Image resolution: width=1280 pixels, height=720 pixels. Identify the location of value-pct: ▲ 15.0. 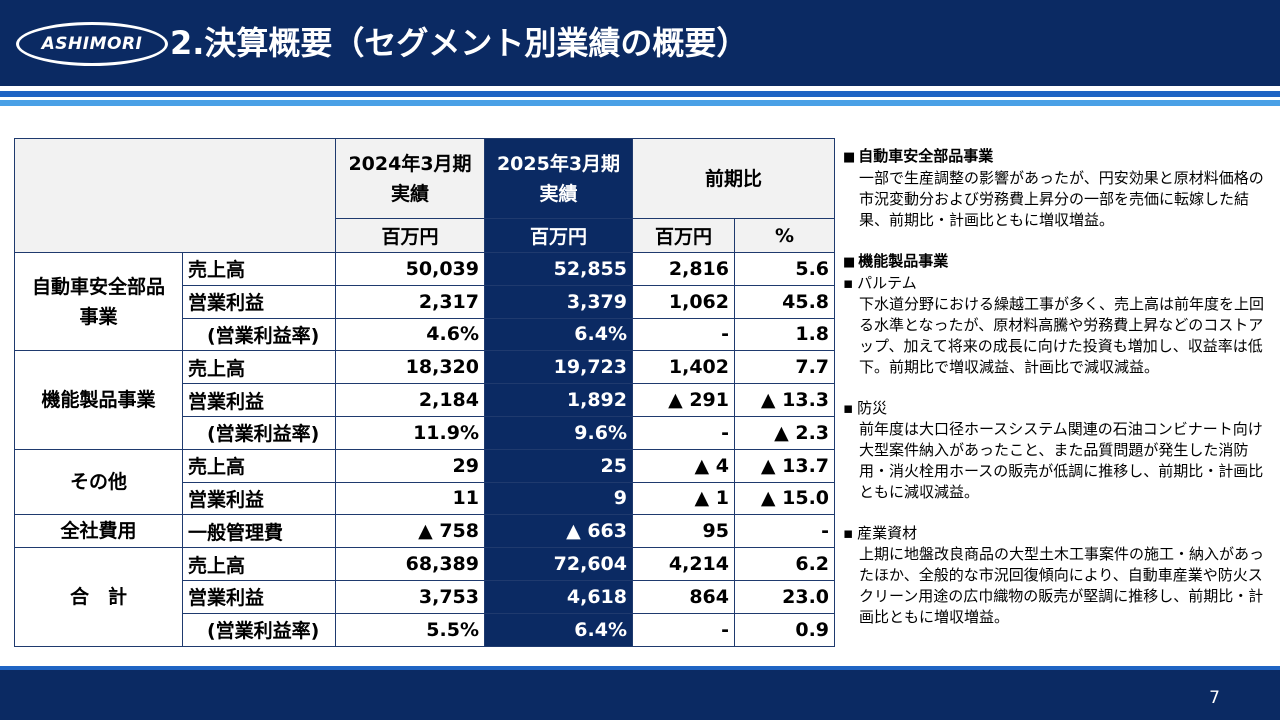
(784, 498).